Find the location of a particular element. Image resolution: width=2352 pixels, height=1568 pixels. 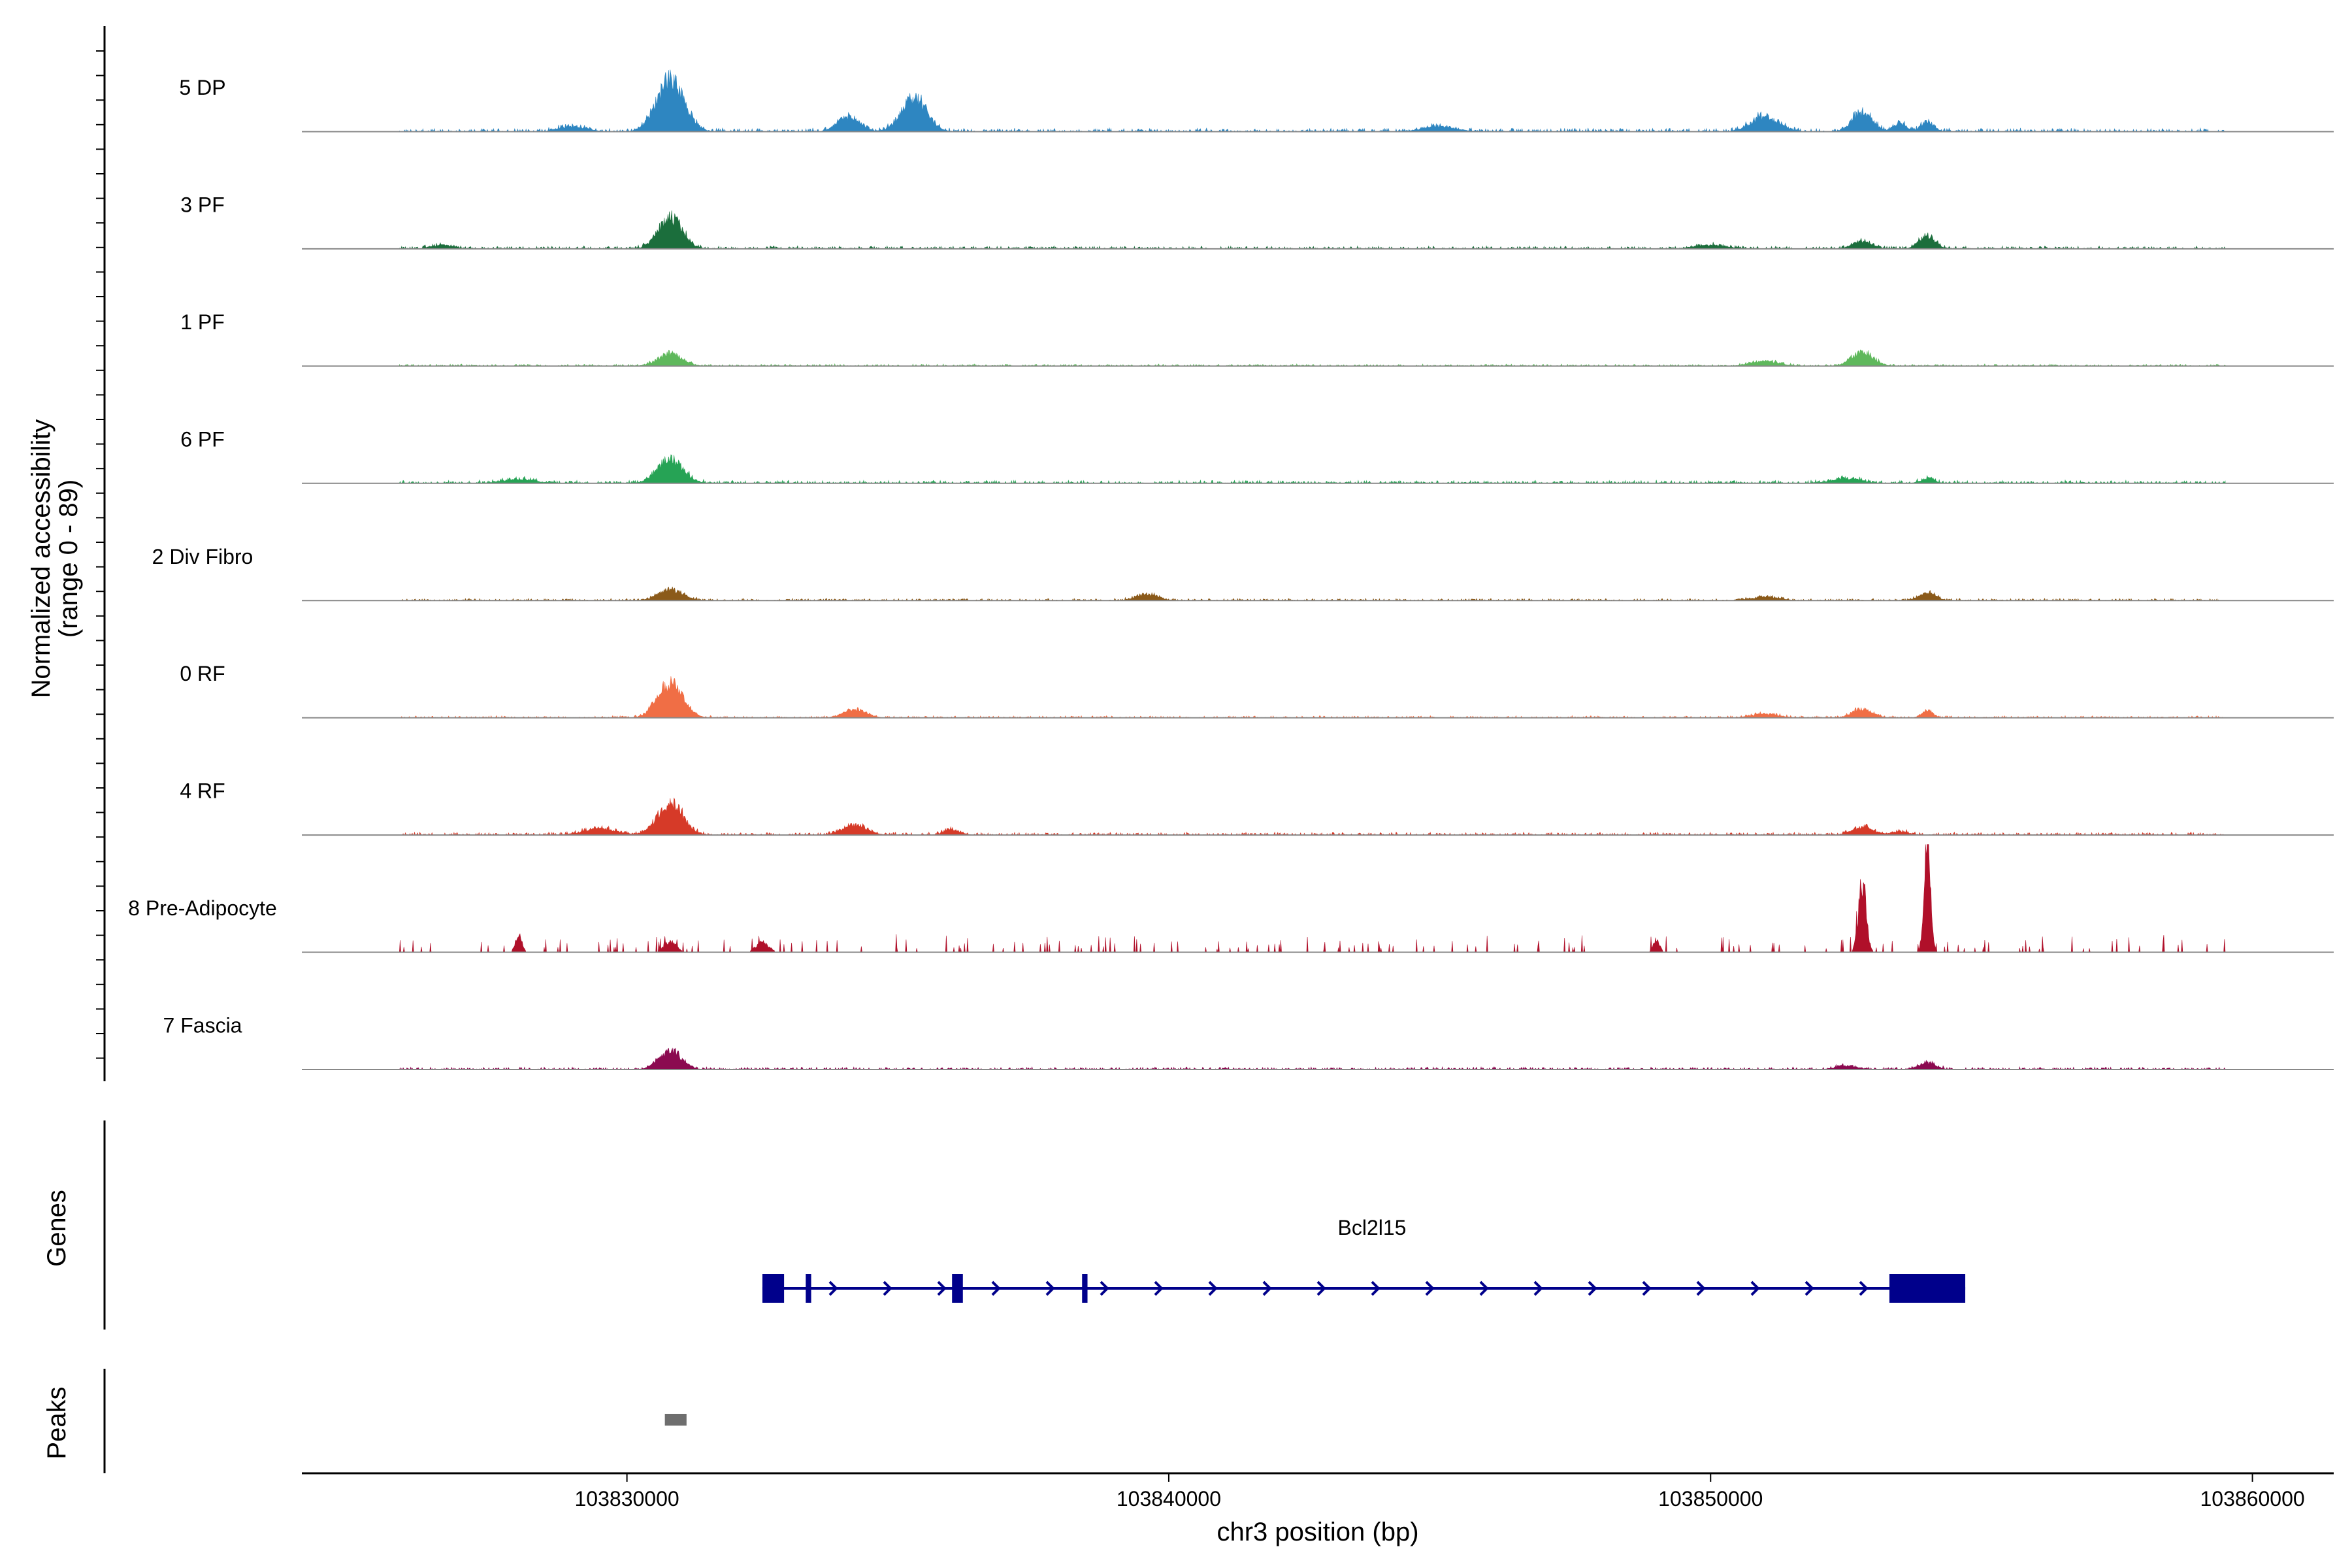

track-label: 0 RF is located at coordinates (202, 673).